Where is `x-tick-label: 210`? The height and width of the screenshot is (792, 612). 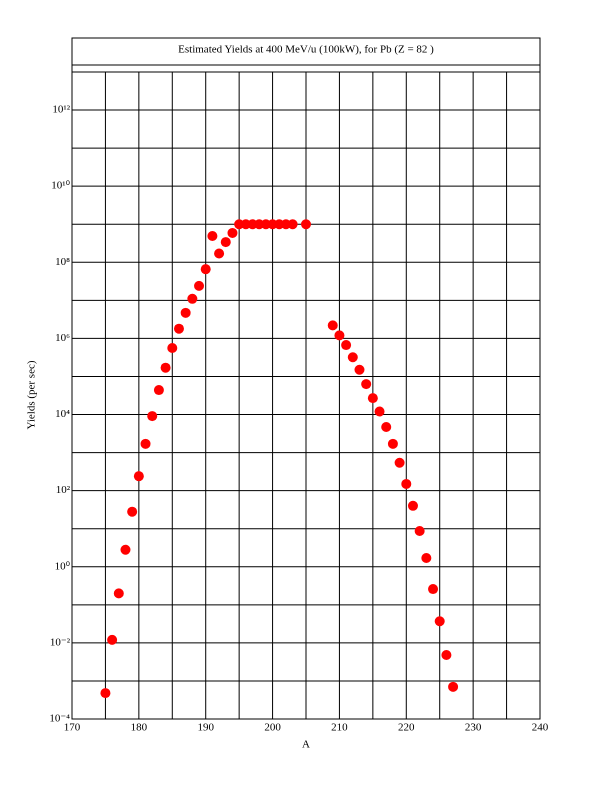 x-tick-label: 210 is located at coordinates (339, 728).